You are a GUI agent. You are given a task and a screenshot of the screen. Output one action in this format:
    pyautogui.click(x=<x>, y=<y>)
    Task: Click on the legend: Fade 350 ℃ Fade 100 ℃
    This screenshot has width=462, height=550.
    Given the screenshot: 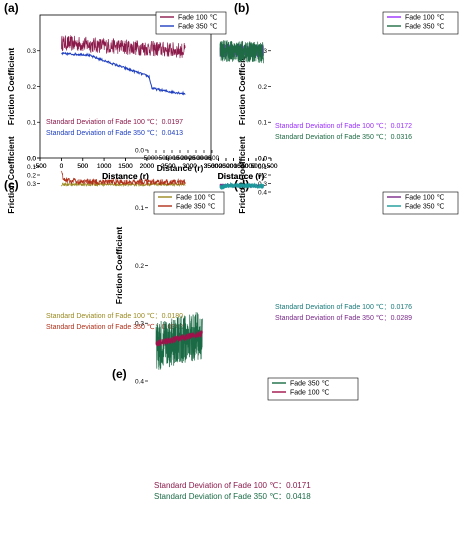 What is the action you would take?
    pyautogui.click(x=313, y=389)
    